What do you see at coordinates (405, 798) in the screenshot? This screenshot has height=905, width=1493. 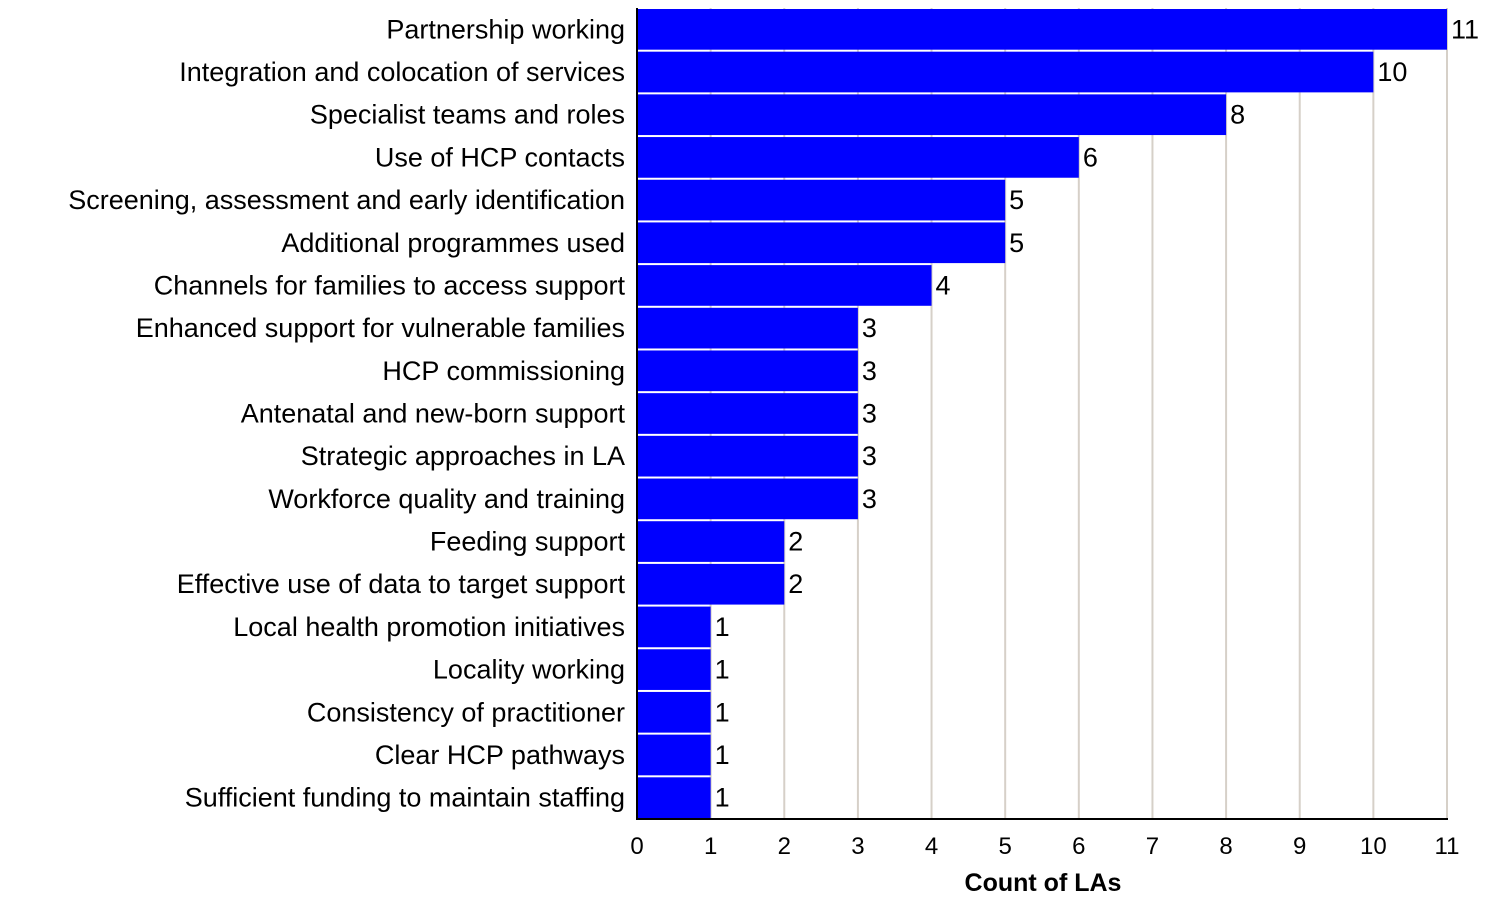 I see `category-label: Sufficient funding to maintain staffing` at bounding box center [405, 798].